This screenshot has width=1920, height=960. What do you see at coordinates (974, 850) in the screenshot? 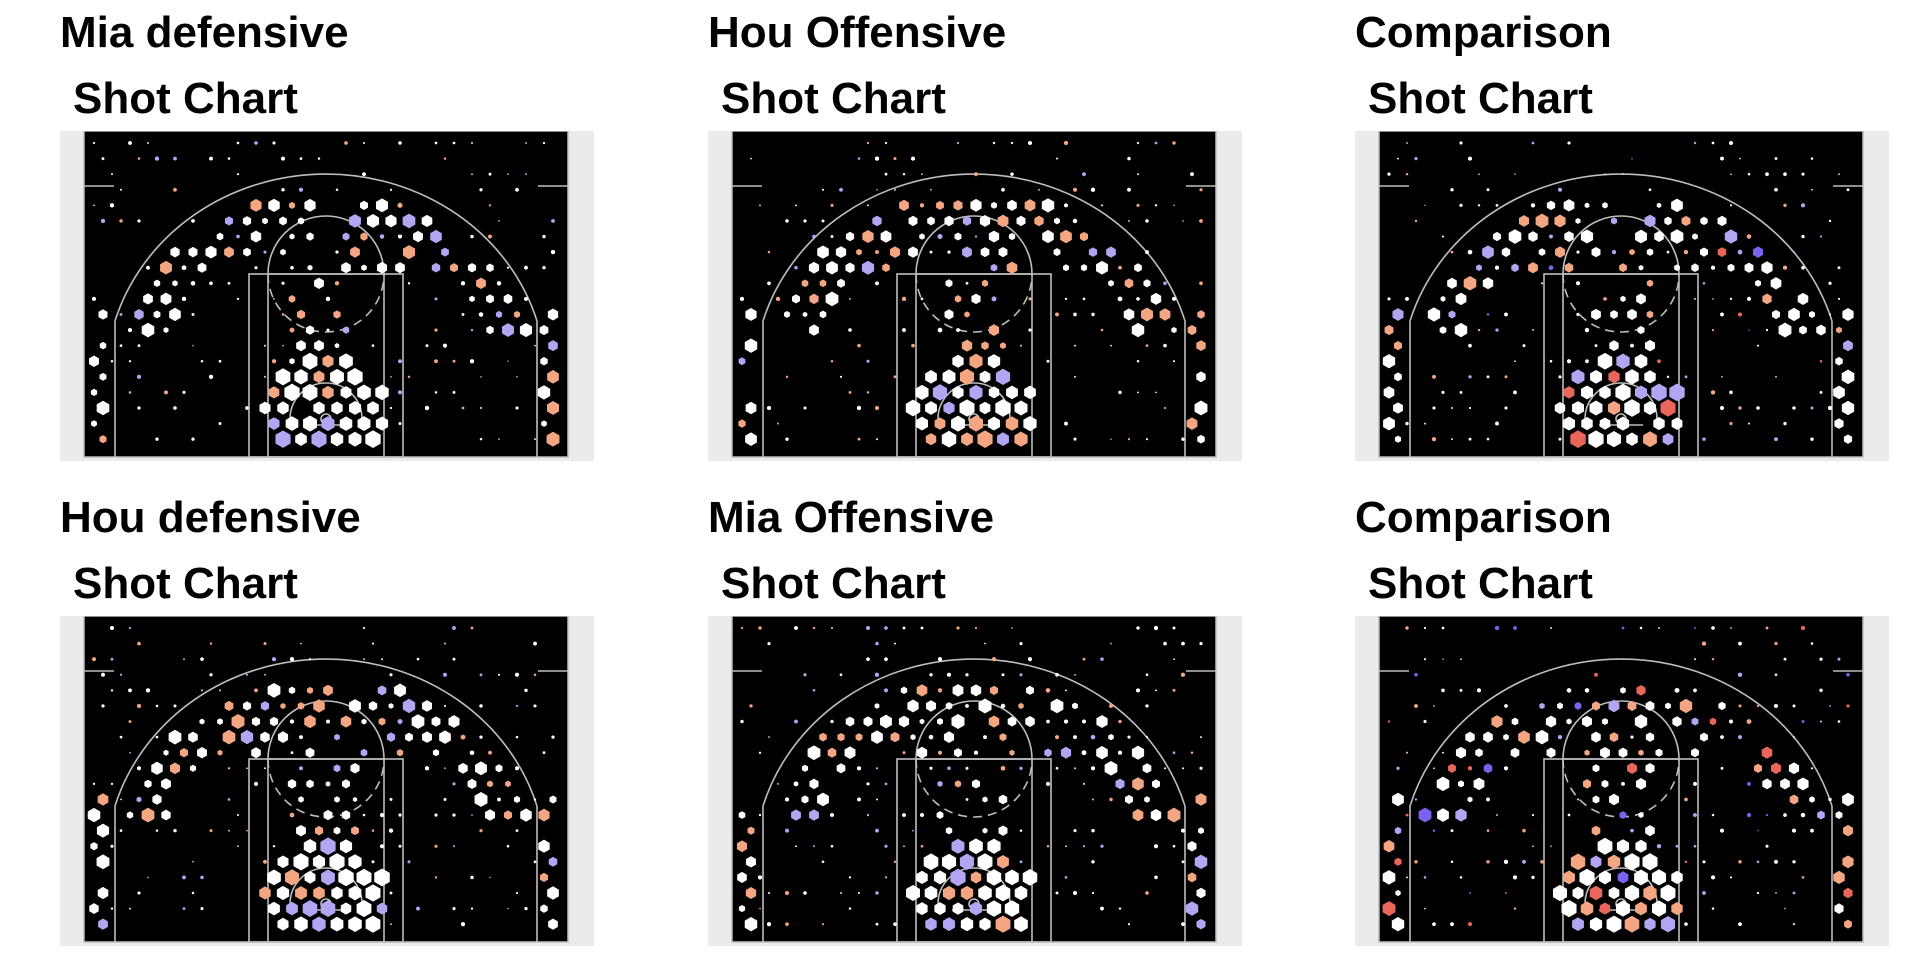
I see `paint-inner` at bounding box center [974, 850].